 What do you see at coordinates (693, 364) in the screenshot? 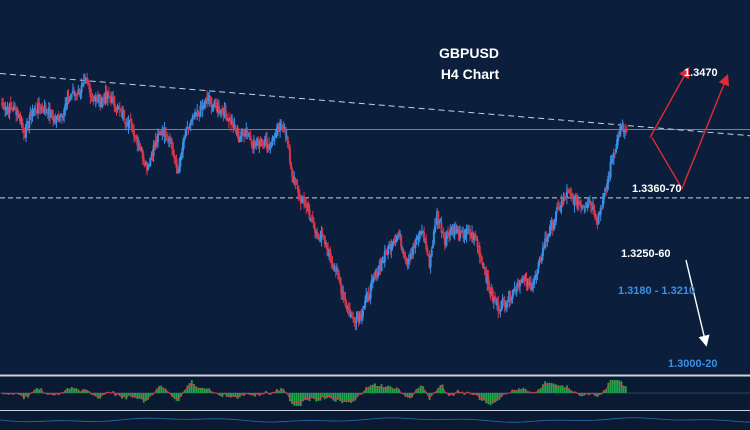
I see `level-label-5: 1.3000-20` at bounding box center [693, 364].